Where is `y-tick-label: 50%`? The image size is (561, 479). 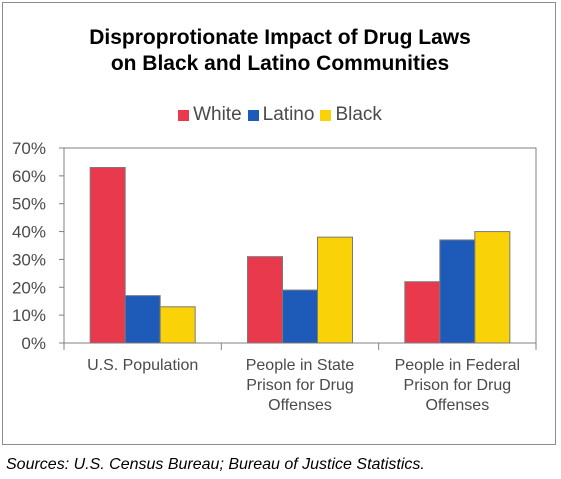
y-tick-label: 50% is located at coordinates (29, 204).